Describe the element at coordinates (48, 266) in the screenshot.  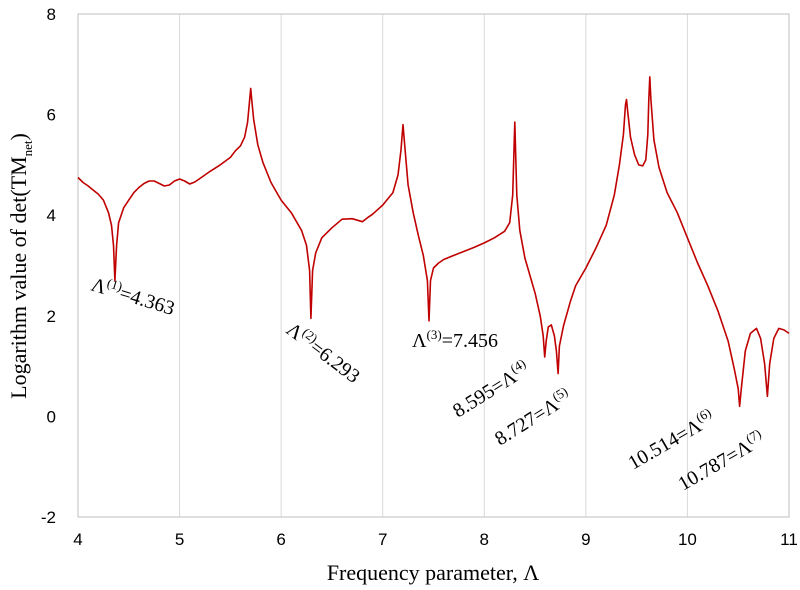
I see `y-tick-labels: -2 0 2 4 6 8` at that location.